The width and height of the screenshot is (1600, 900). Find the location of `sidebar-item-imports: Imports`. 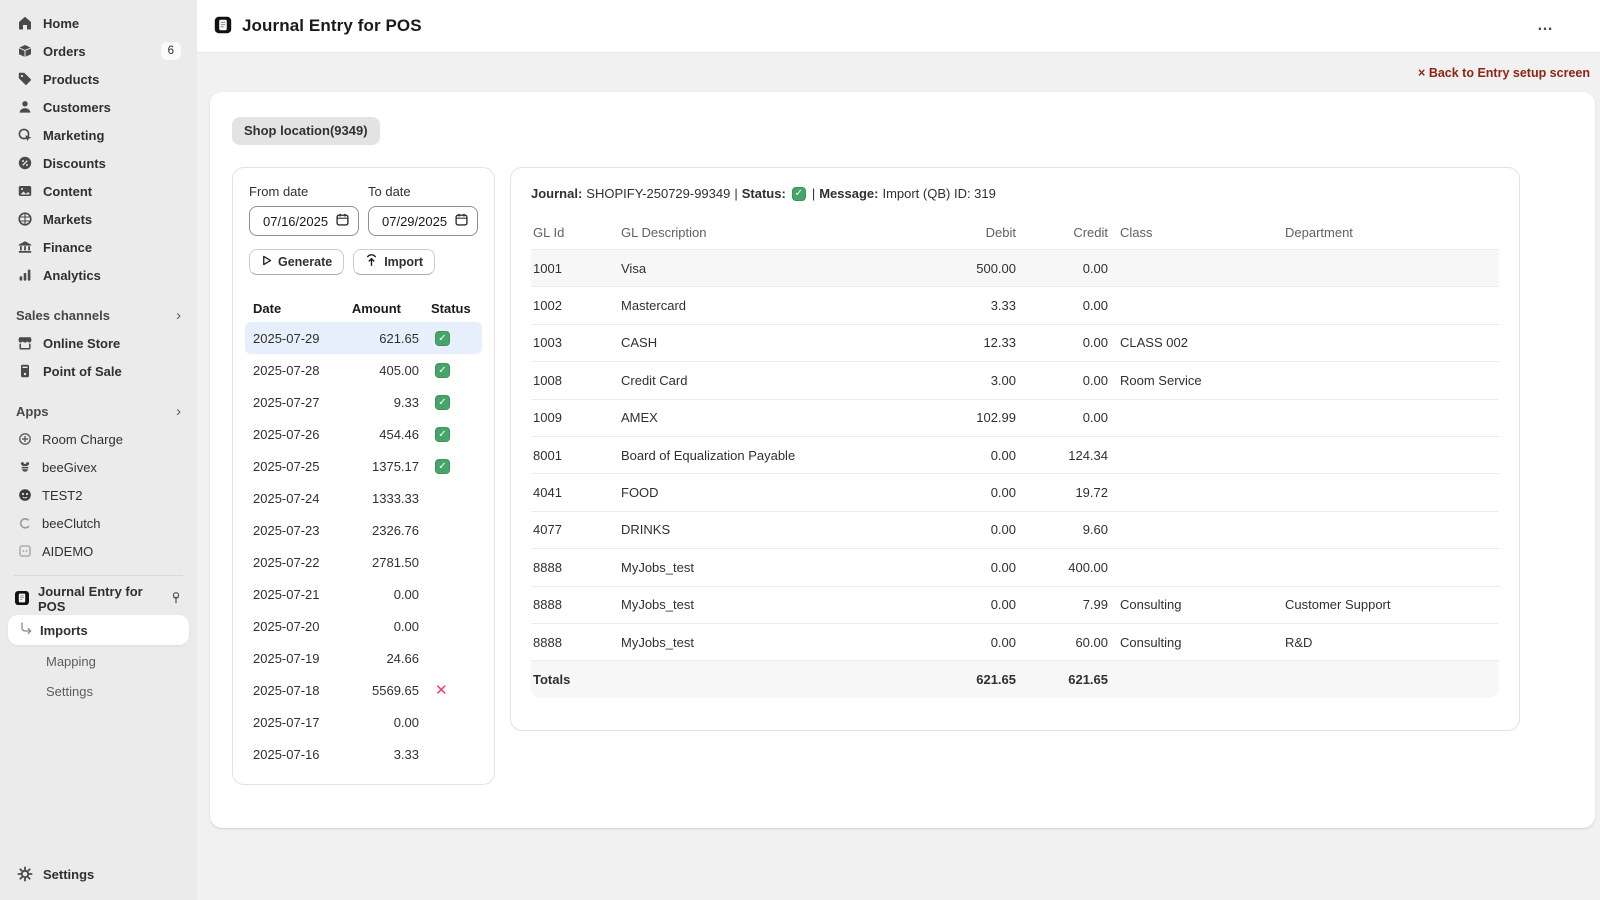

sidebar-item-imports: Imports is located at coordinates (98, 630).